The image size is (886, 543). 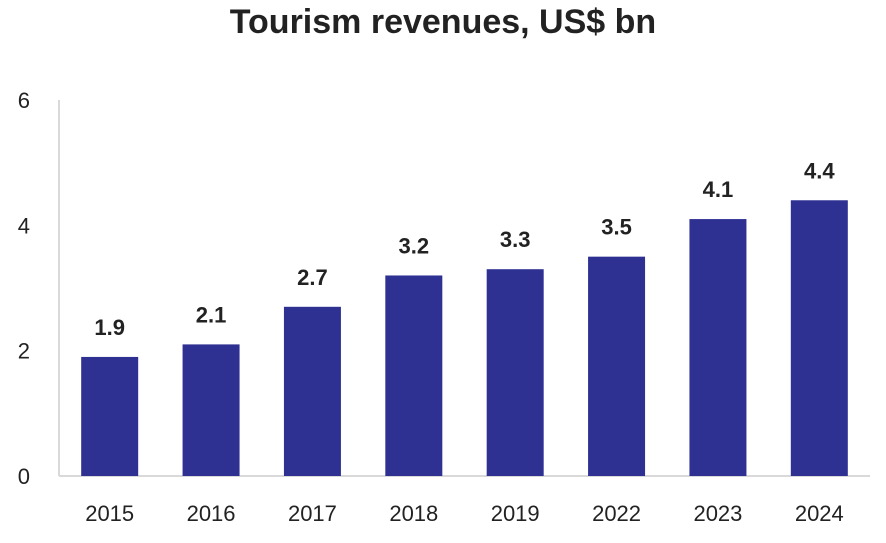 What do you see at coordinates (515, 513) in the screenshot?
I see `x-tick-label: 2019` at bounding box center [515, 513].